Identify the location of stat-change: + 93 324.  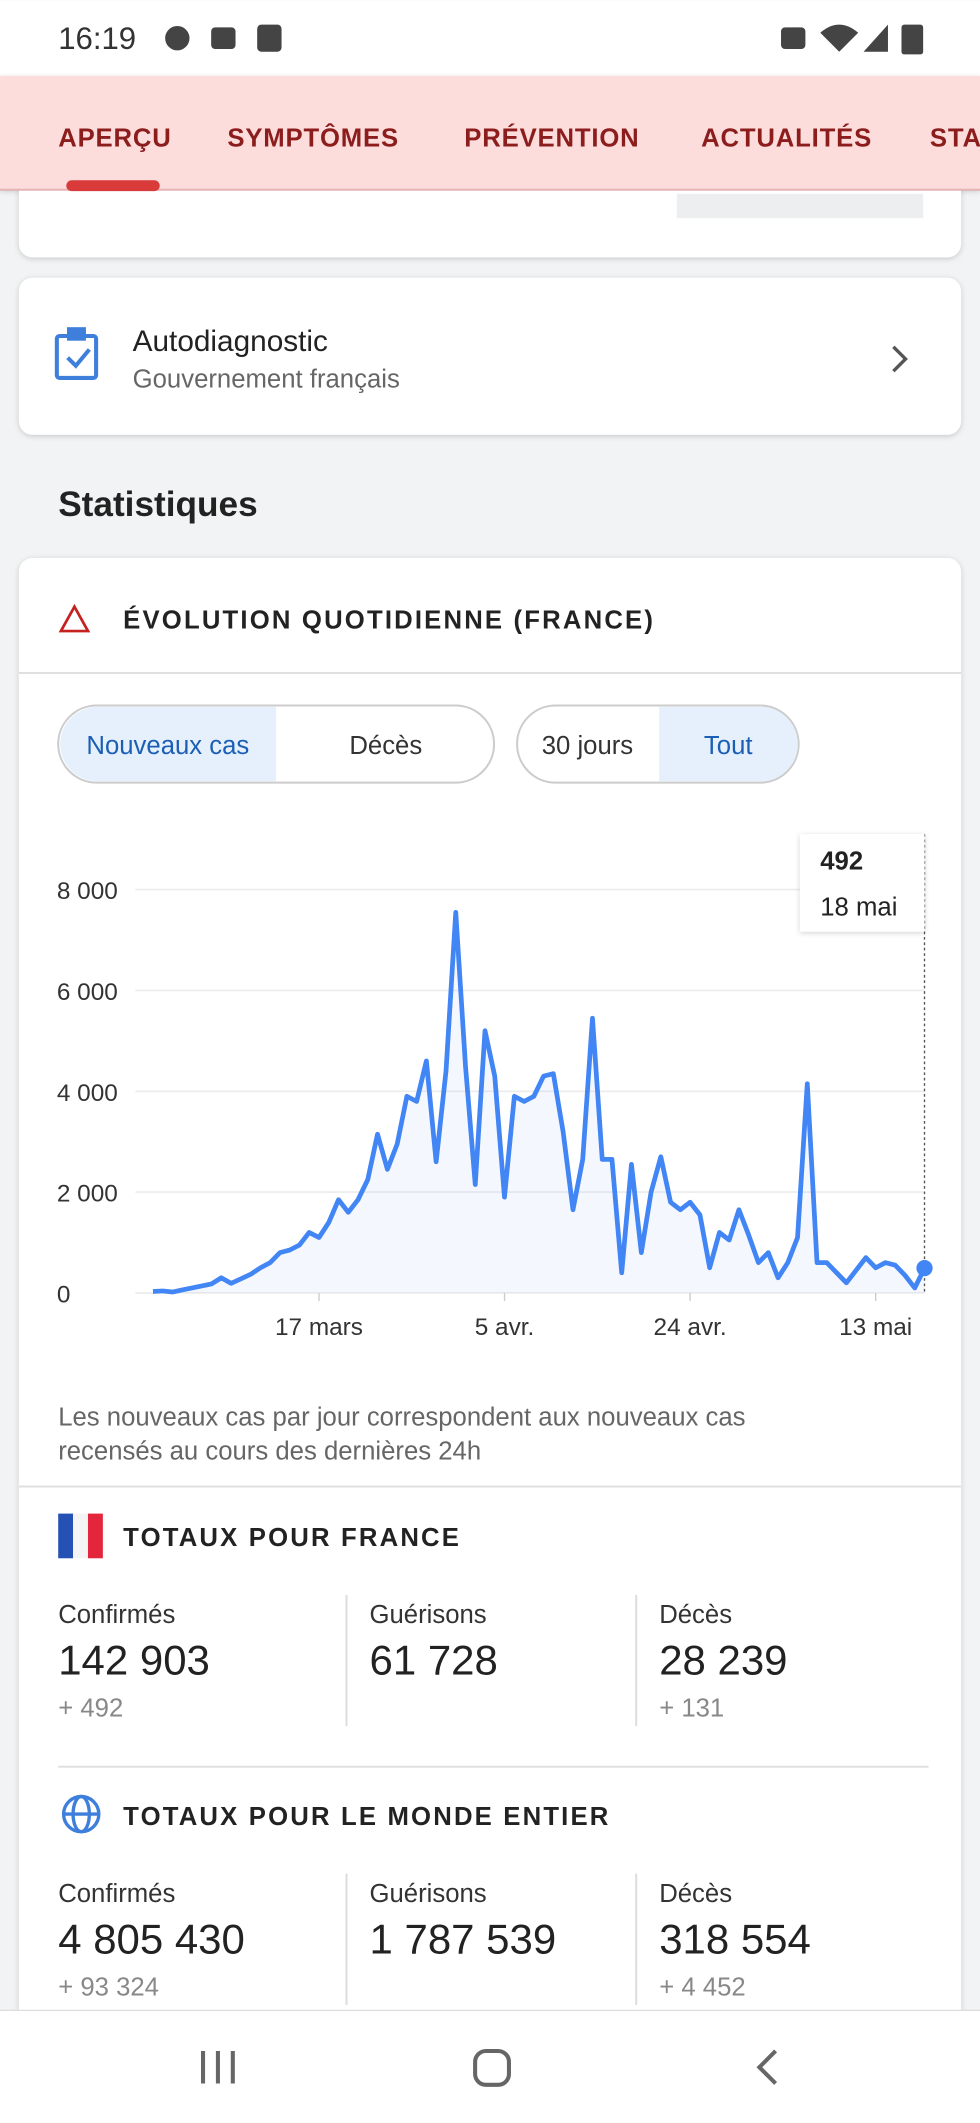
(108, 1987).